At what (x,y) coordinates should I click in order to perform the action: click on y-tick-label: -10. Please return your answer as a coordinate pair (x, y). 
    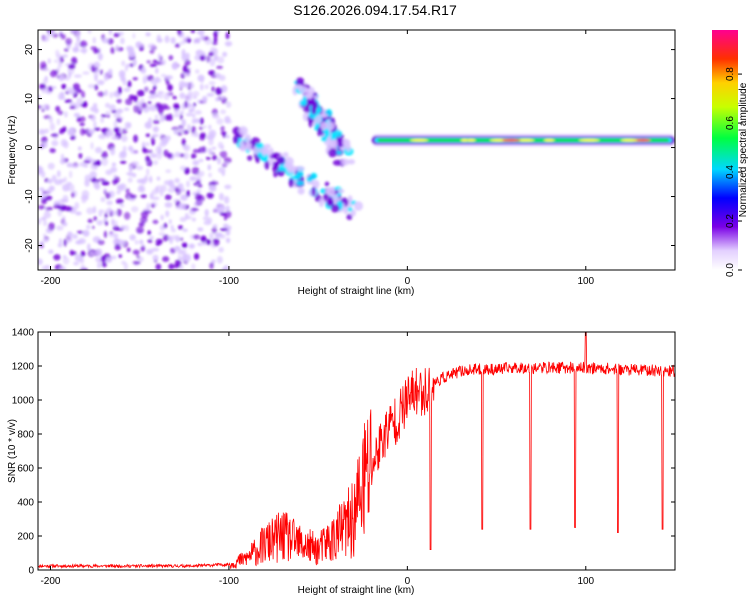
    Looking at the image, I should click on (29, 196).